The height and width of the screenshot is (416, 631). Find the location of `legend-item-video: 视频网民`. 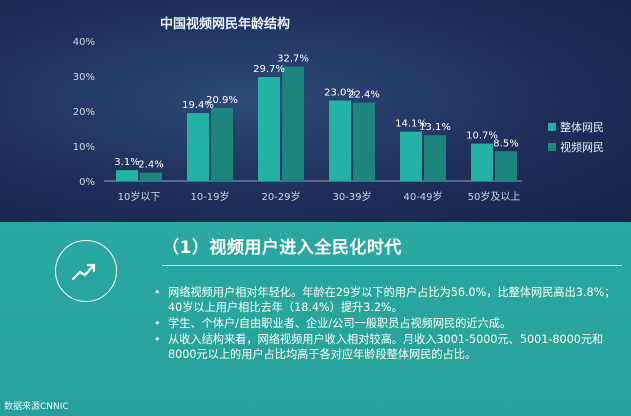

legend-item-video: 视频网民 is located at coordinates (576, 147).